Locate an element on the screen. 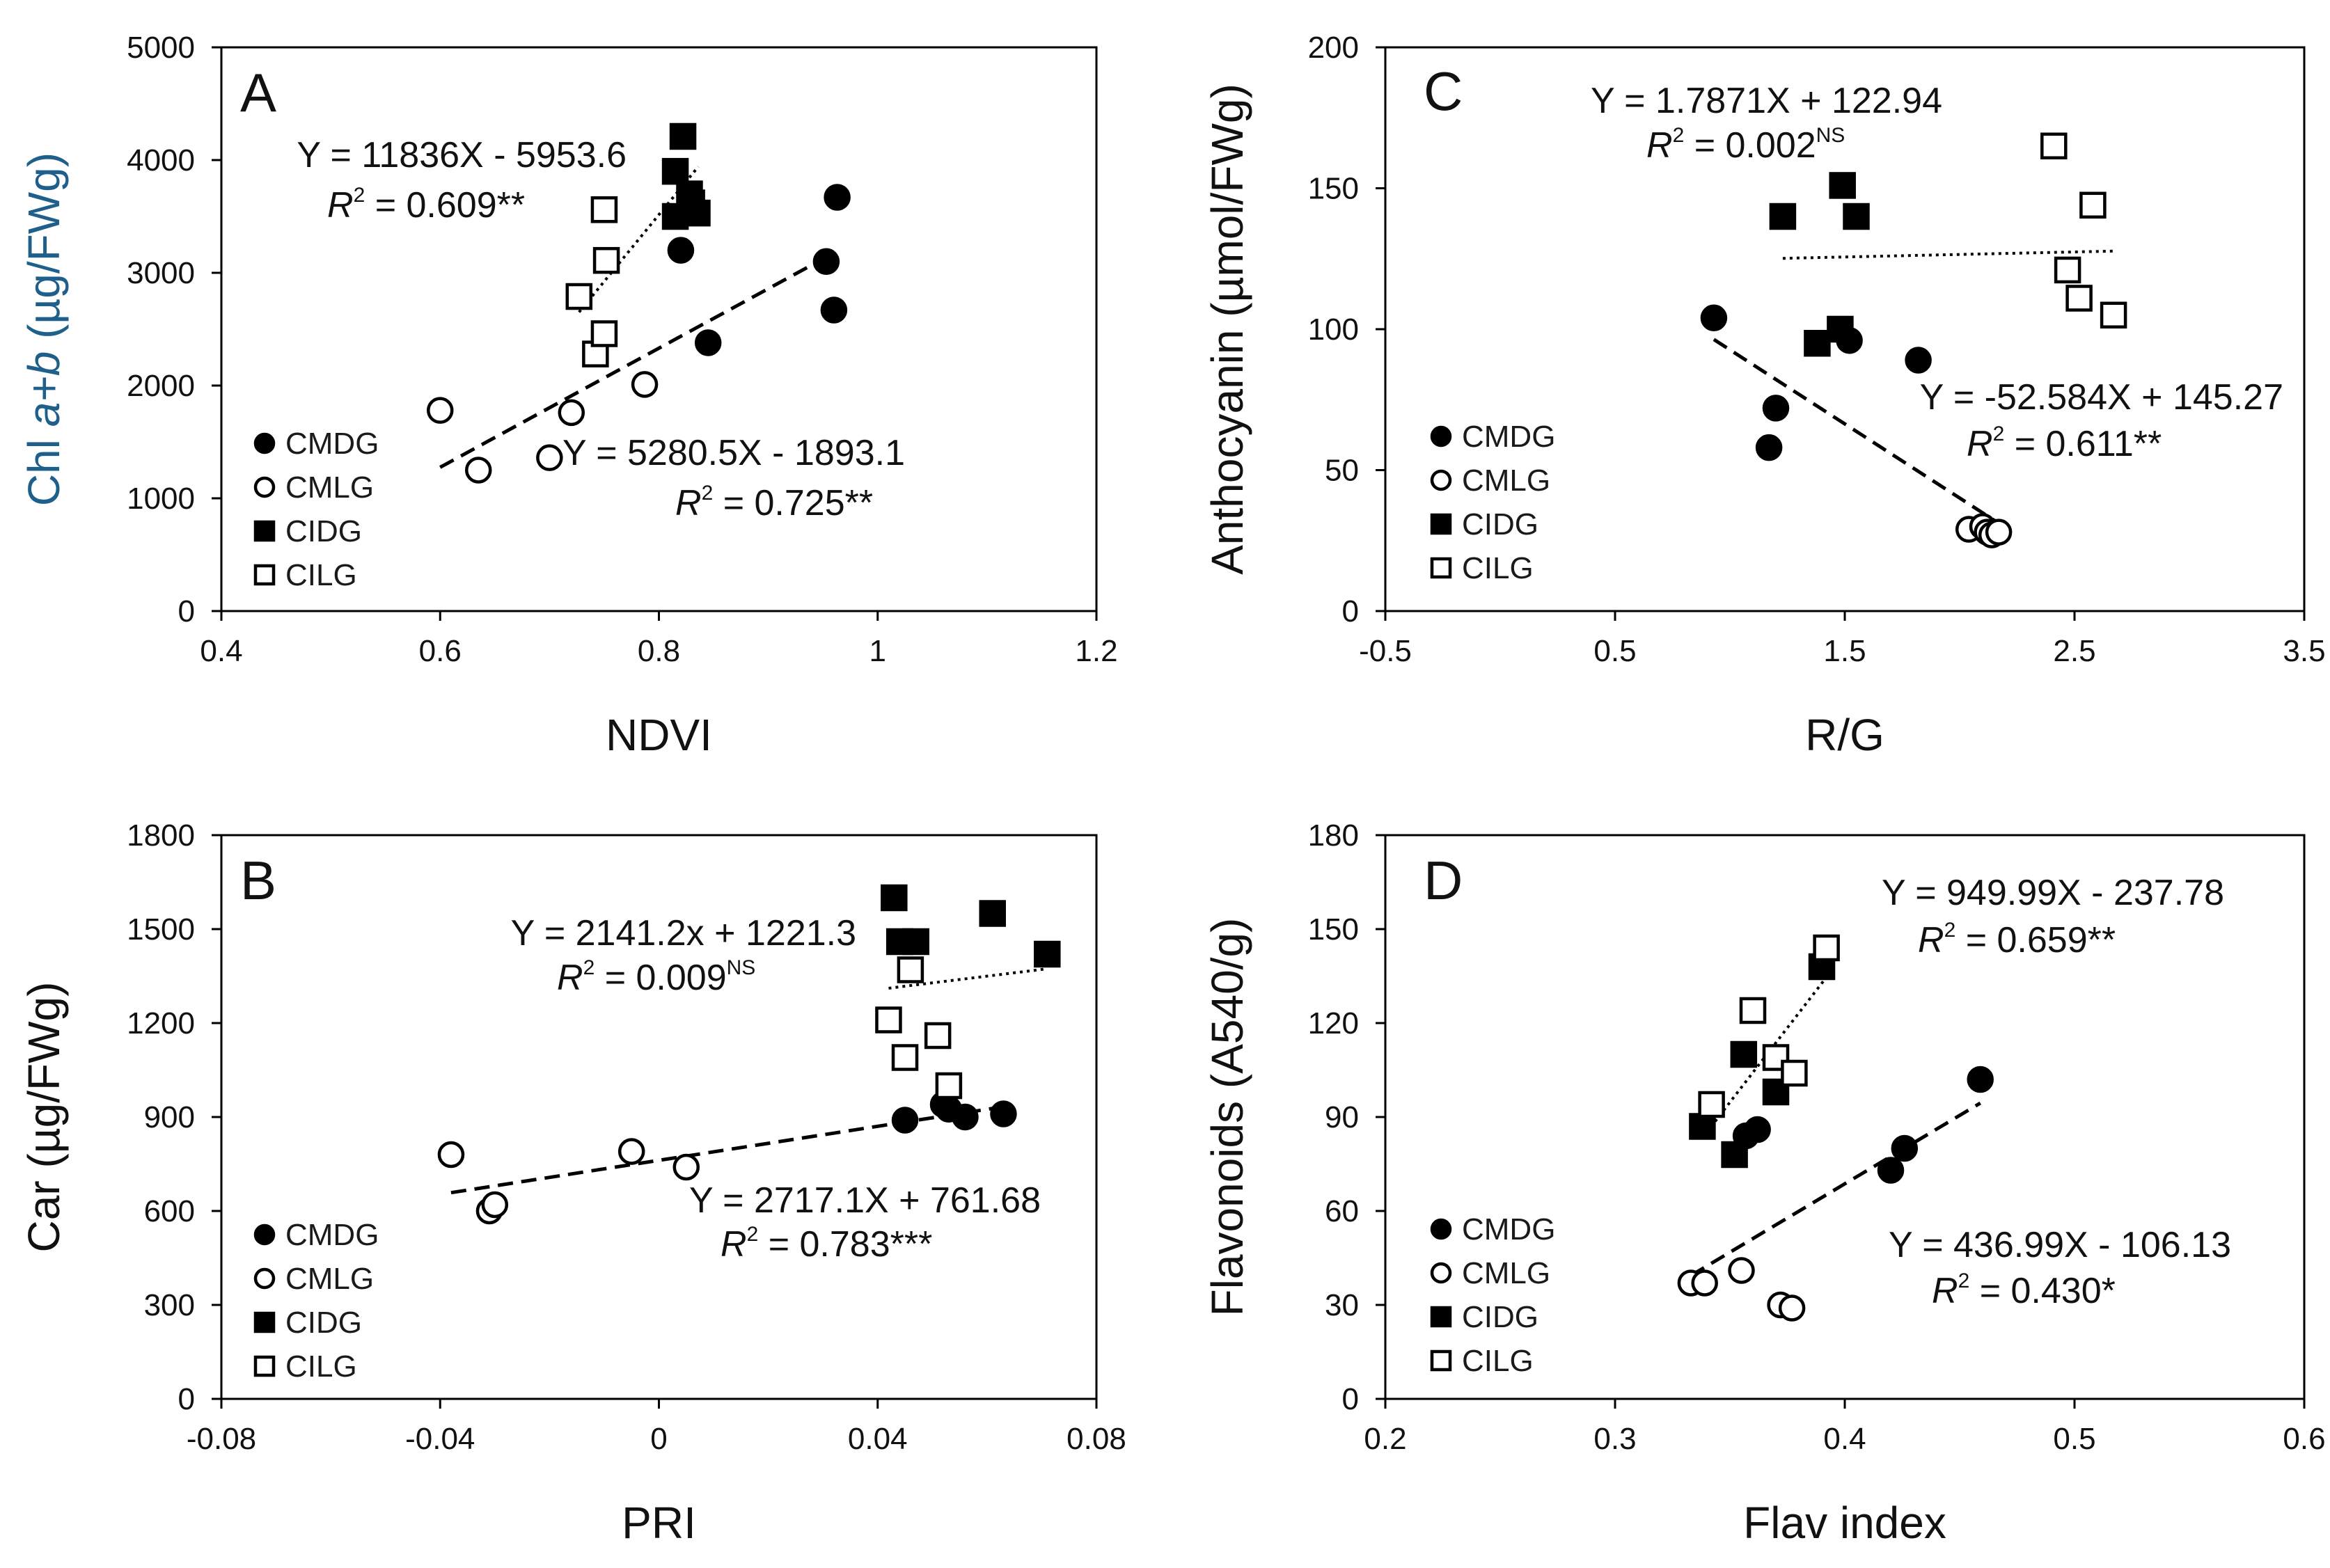 This screenshot has height=1568, width=2330. panel-a-series-cilg is located at coordinates (592, 281).